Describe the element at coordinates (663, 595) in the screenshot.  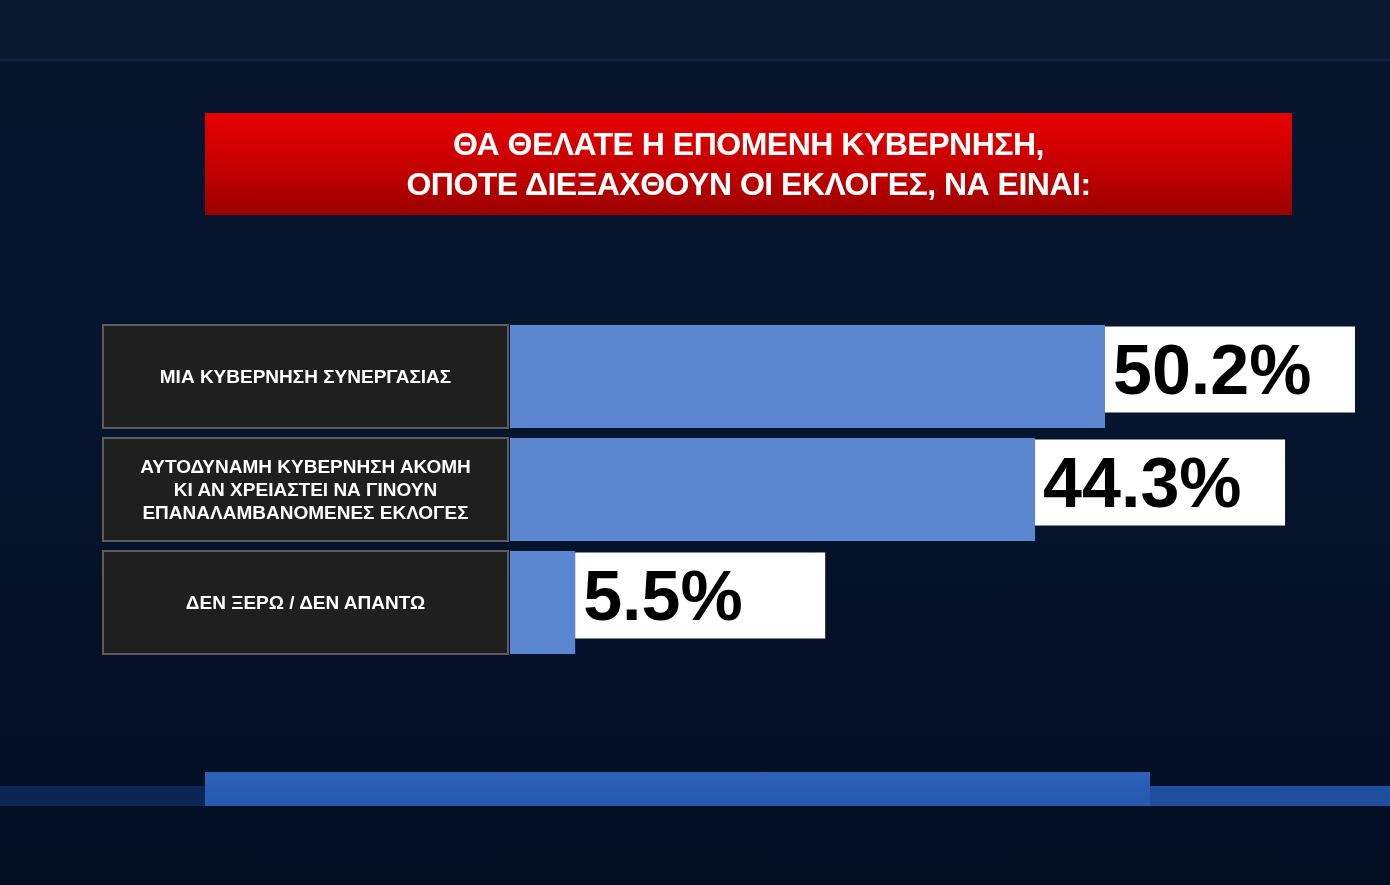
I see `data-label: 5.5%` at that location.